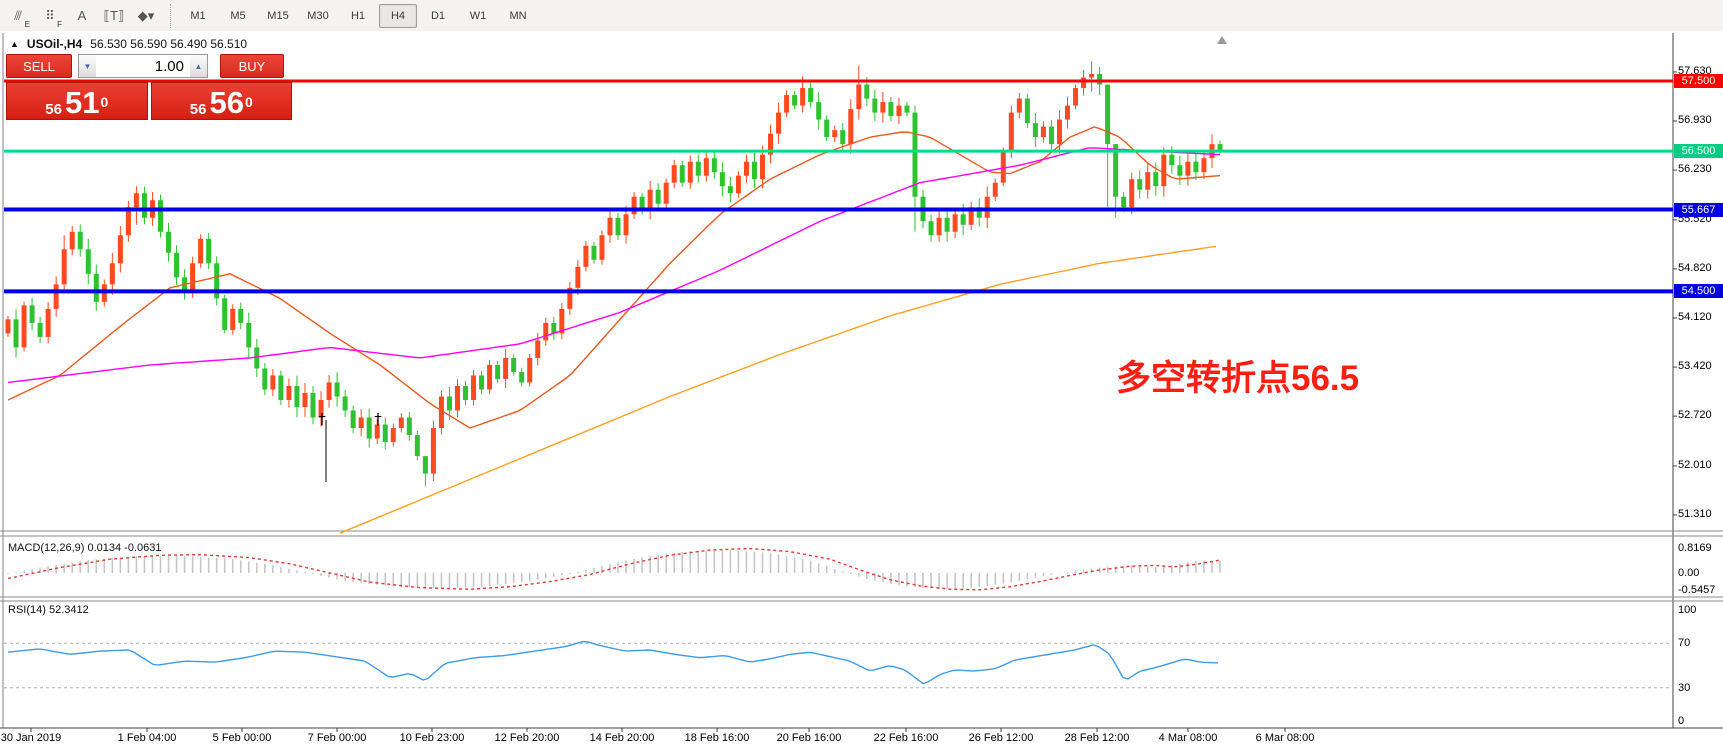 The image size is (1723, 750). I want to click on timeframe-button-h1: H1, so click(358, 15).